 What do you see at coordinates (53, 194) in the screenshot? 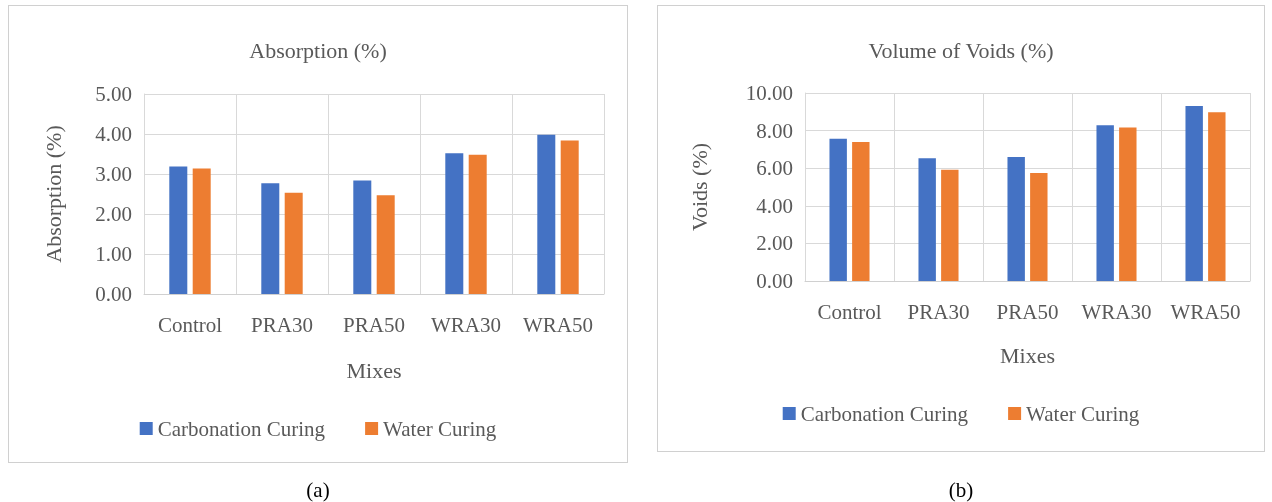
I see `y-axis-title: Absorption (%)` at bounding box center [53, 194].